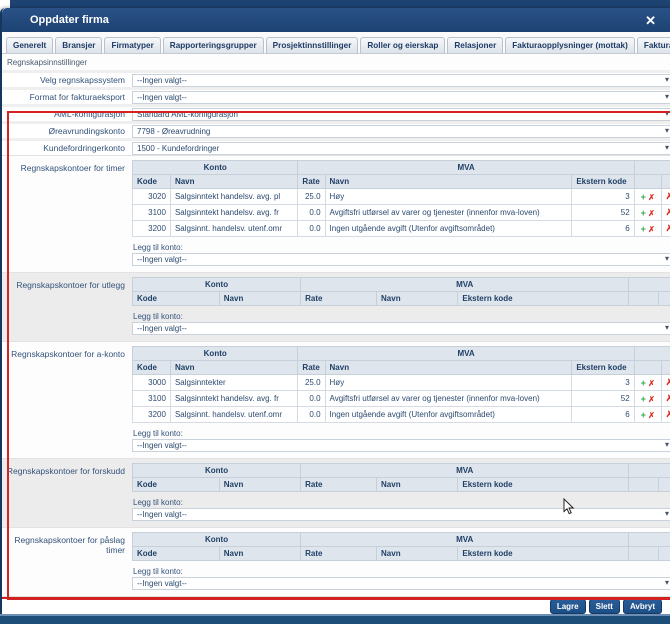  Describe the element at coordinates (213, 45) in the screenshot. I see `tab-rapporteringsgrupper: Rapporteringsgrupper` at that location.